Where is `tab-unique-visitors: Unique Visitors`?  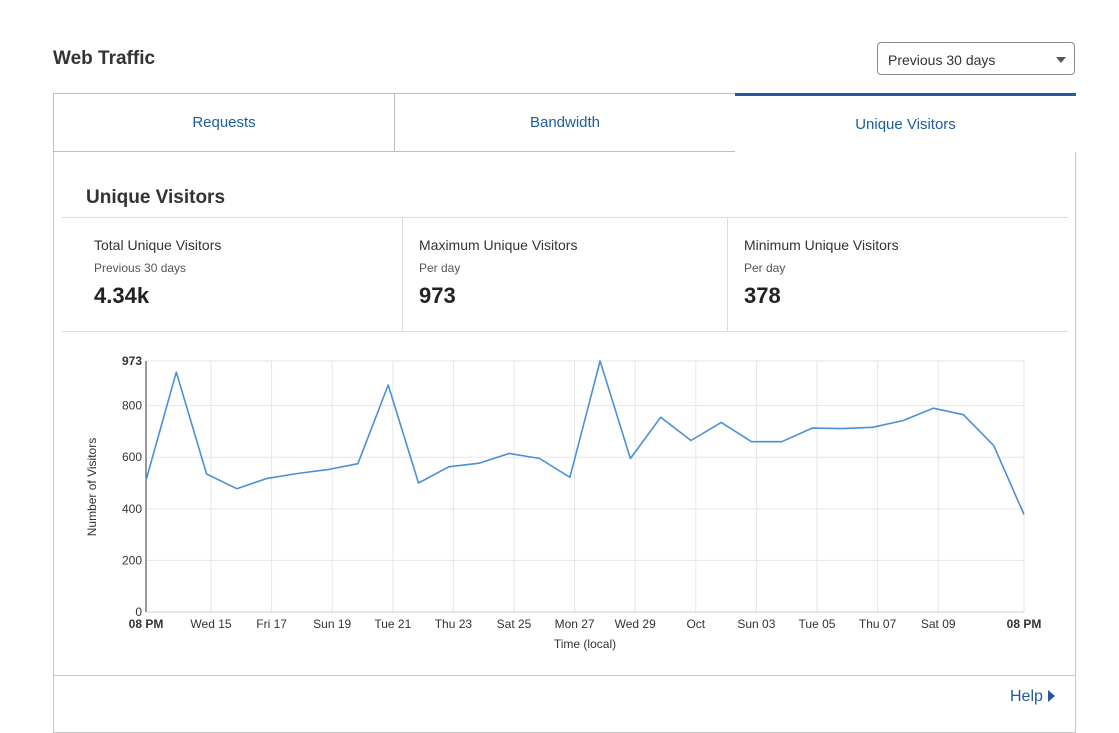 tab-unique-visitors: Unique Visitors is located at coordinates (905, 122).